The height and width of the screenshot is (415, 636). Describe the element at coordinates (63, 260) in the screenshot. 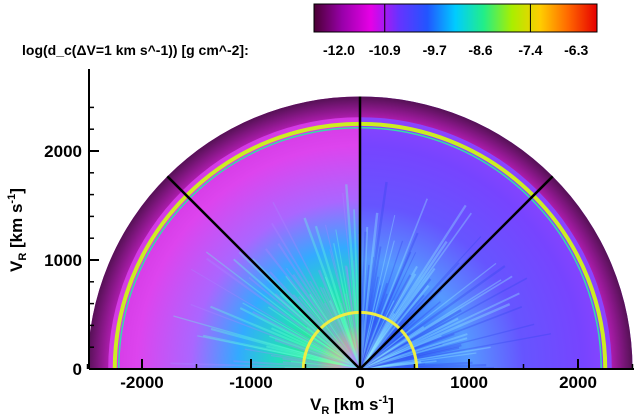

I see `y-tick-label: 1000` at that location.